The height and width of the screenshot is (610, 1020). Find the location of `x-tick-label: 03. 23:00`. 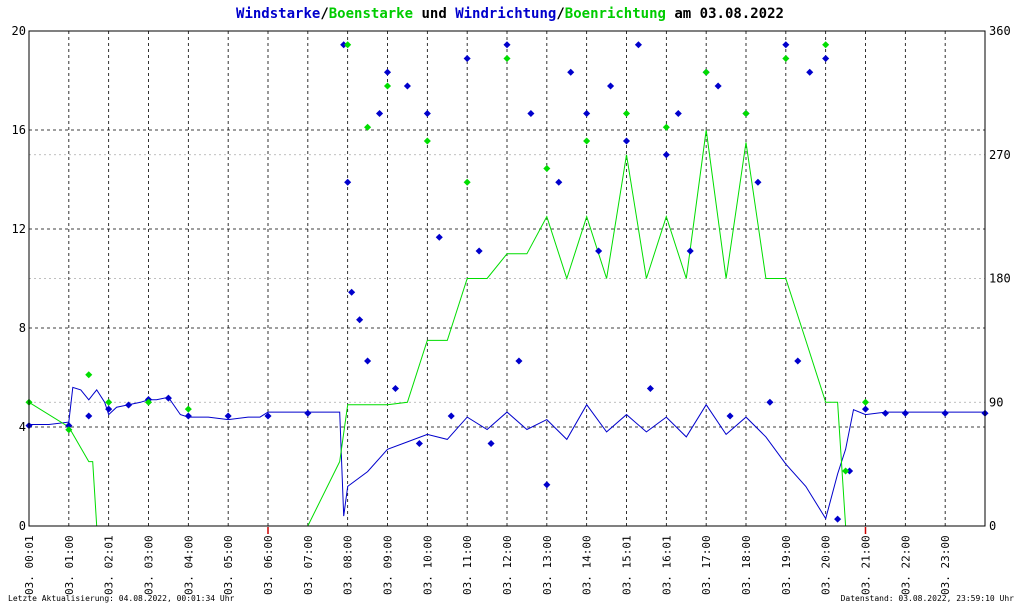

x-tick-label: 03. 23:00 is located at coordinates (945, 565).